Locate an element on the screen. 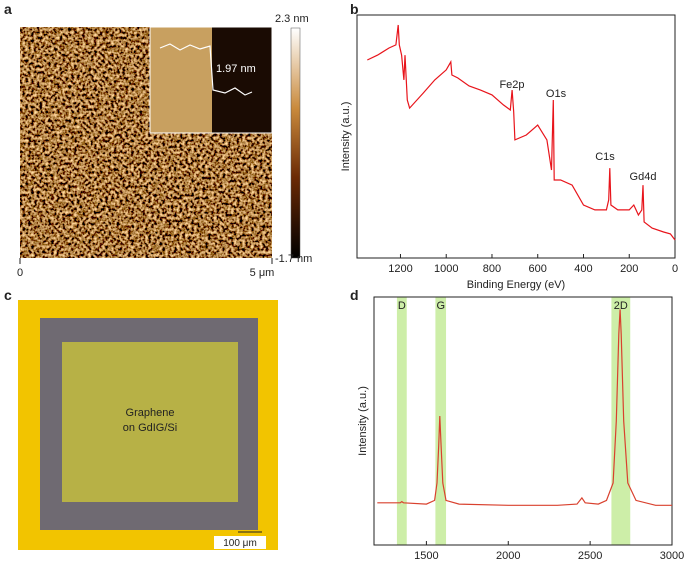 The image size is (685, 569). inset-frame is located at coordinates (211, 80).